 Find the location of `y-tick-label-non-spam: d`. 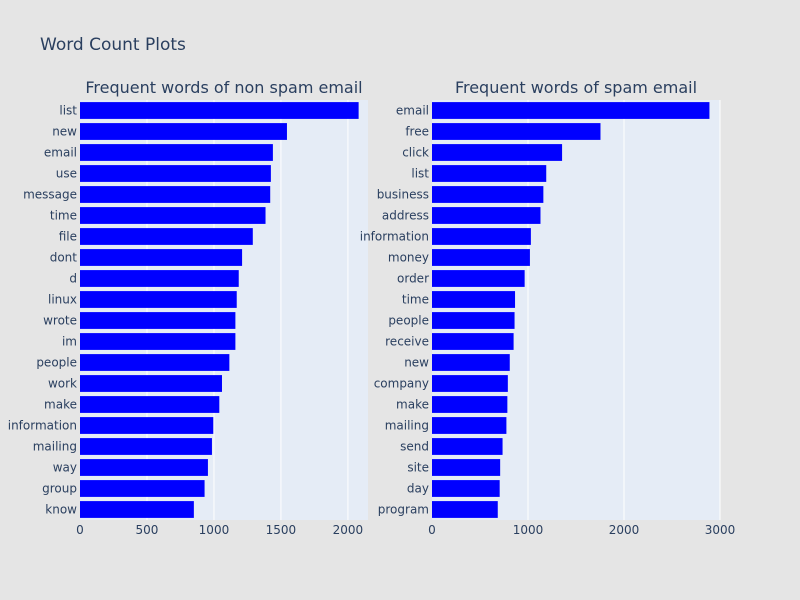

y-tick-label-non-spam: d is located at coordinates (73, 279).